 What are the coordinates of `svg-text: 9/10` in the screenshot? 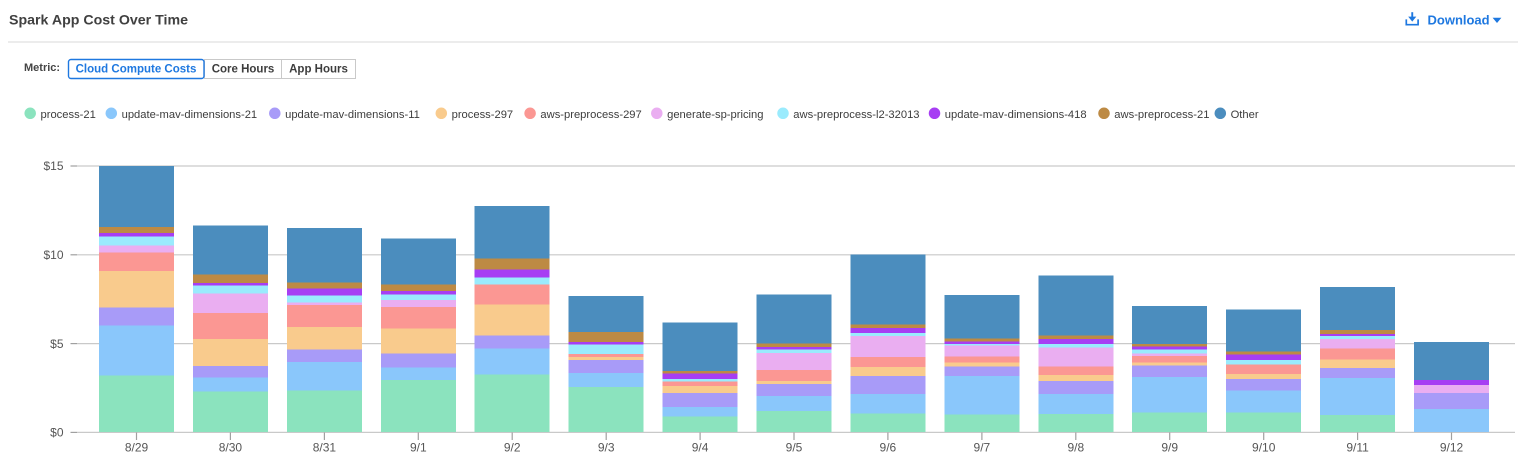 It's located at (1264, 448).